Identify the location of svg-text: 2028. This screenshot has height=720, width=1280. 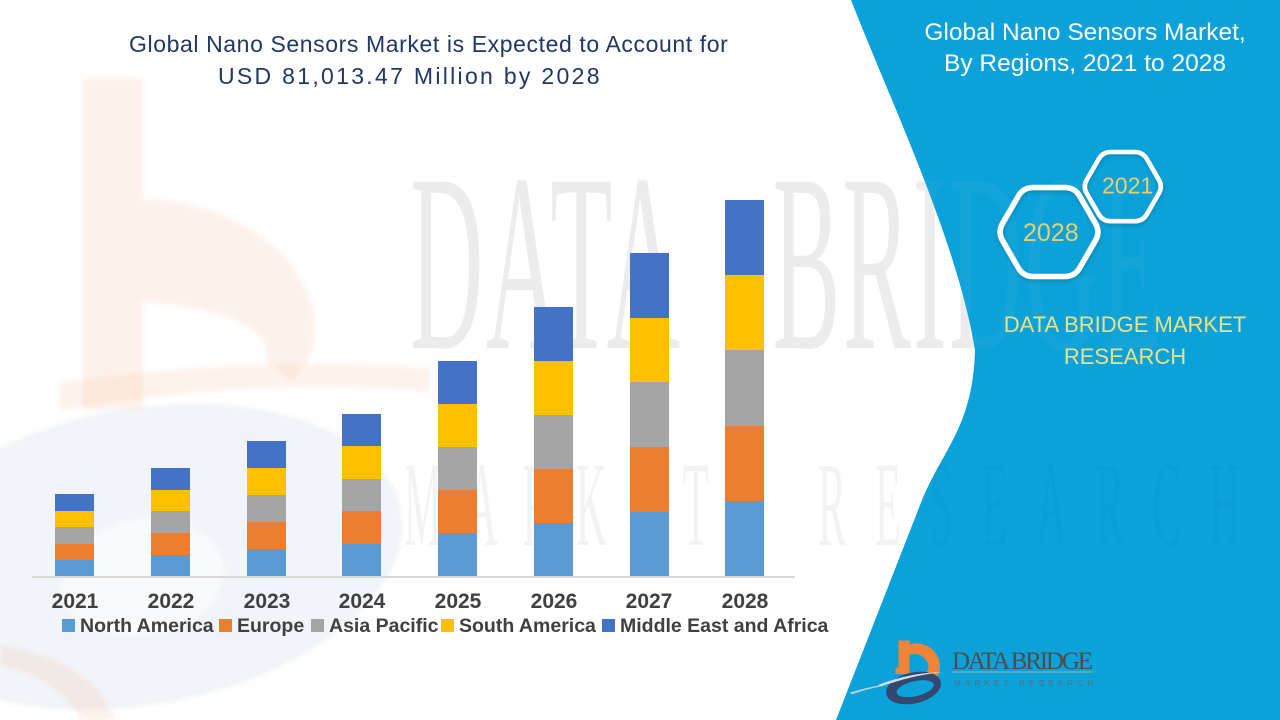
(1051, 233).